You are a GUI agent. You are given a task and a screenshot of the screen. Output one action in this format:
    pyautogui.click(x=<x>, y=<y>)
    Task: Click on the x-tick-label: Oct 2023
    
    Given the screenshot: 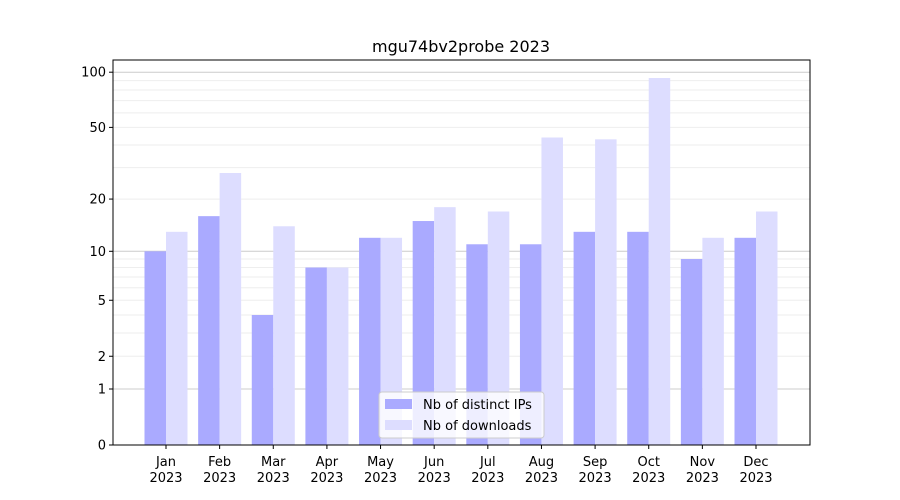 What is the action you would take?
    pyautogui.click(x=648, y=470)
    